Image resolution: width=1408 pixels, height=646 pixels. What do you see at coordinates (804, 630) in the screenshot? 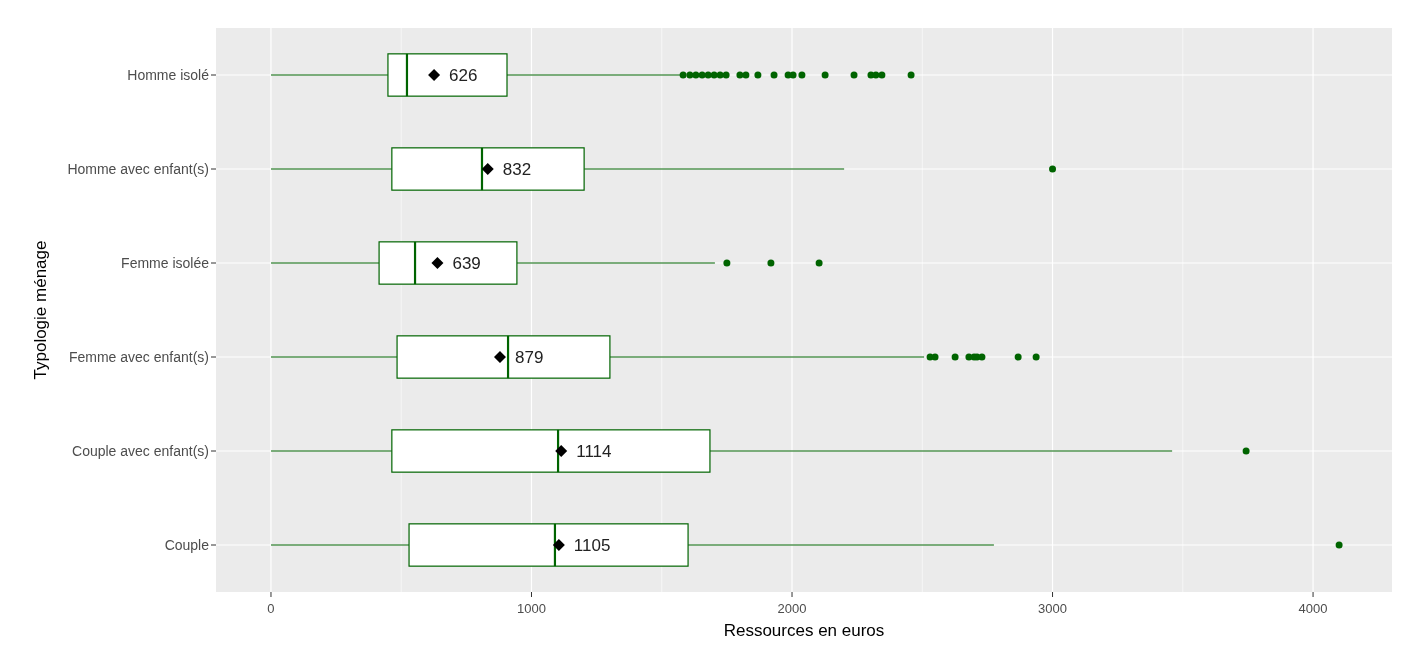
I see `x-axis-title: Ressources en euros` at bounding box center [804, 630].